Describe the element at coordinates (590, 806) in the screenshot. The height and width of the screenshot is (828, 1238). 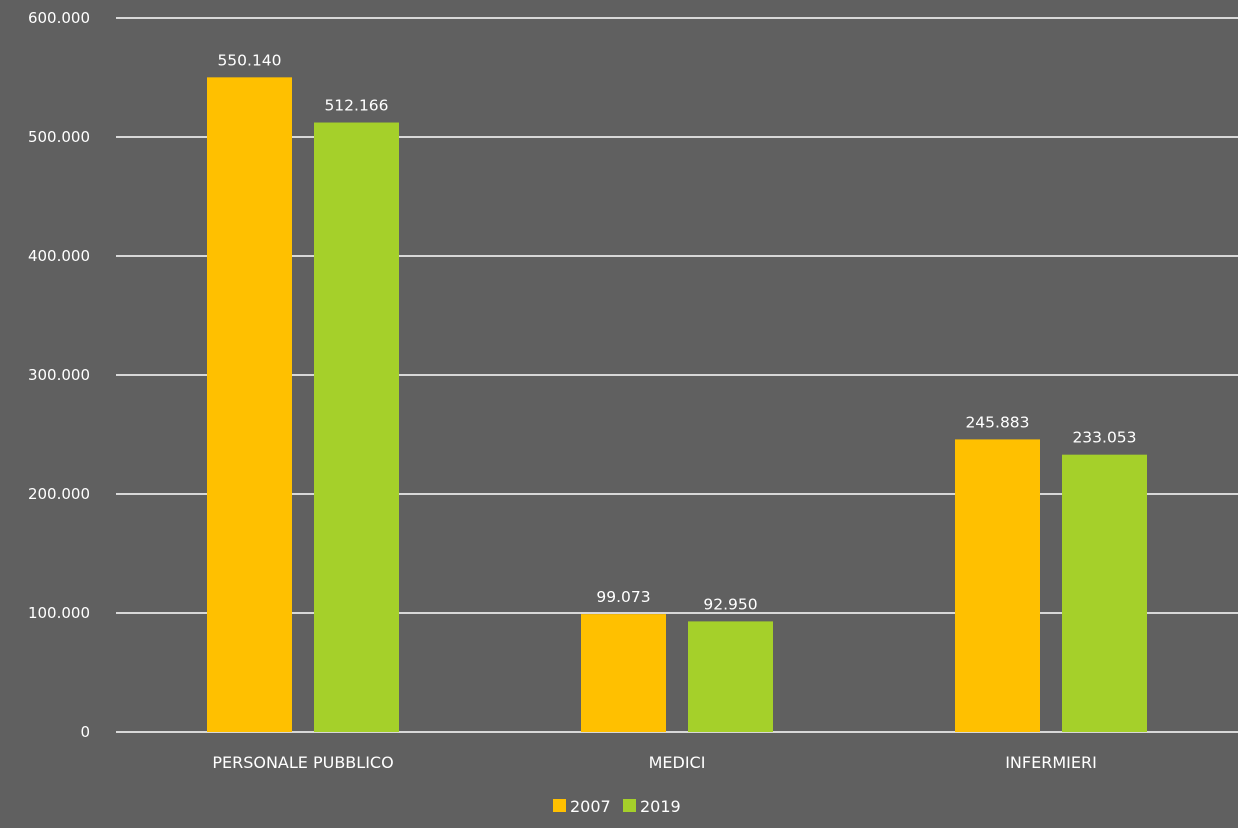
I see `legend-label: 2007` at that location.